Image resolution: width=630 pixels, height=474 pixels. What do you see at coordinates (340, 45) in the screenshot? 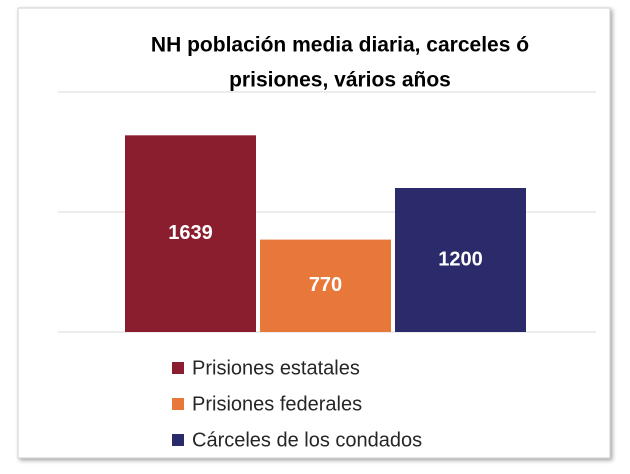
I see `chart-title: NH población media diaria, carceles ó` at bounding box center [340, 45].